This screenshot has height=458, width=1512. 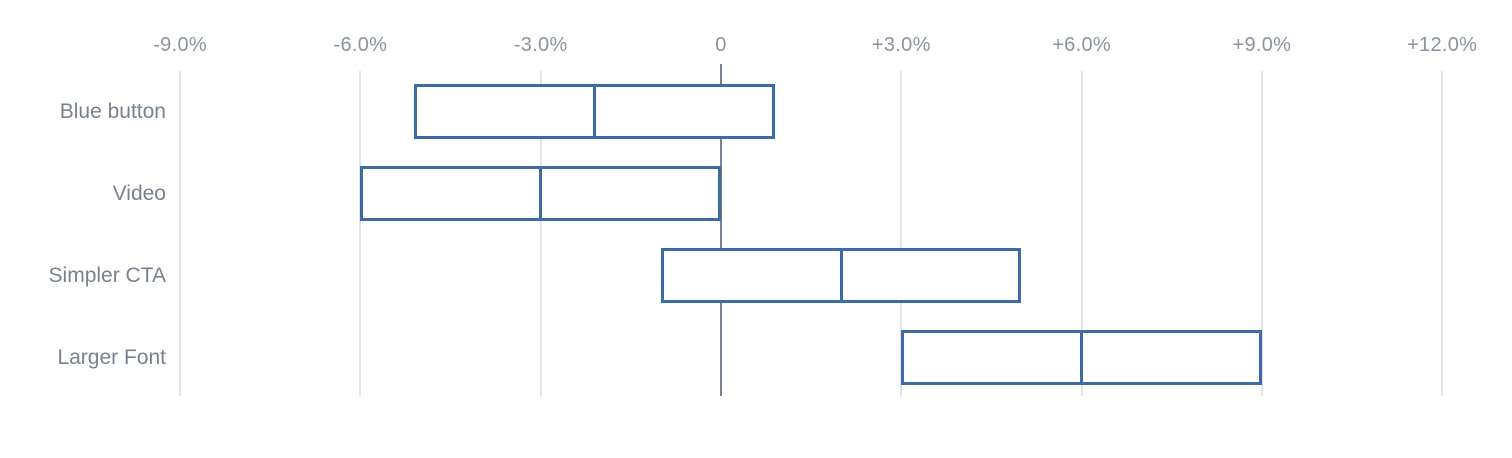 What do you see at coordinates (1442, 45) in the screenshot?
I see `x-tick-label: +12.0%` at bounding box center [1442, 45].